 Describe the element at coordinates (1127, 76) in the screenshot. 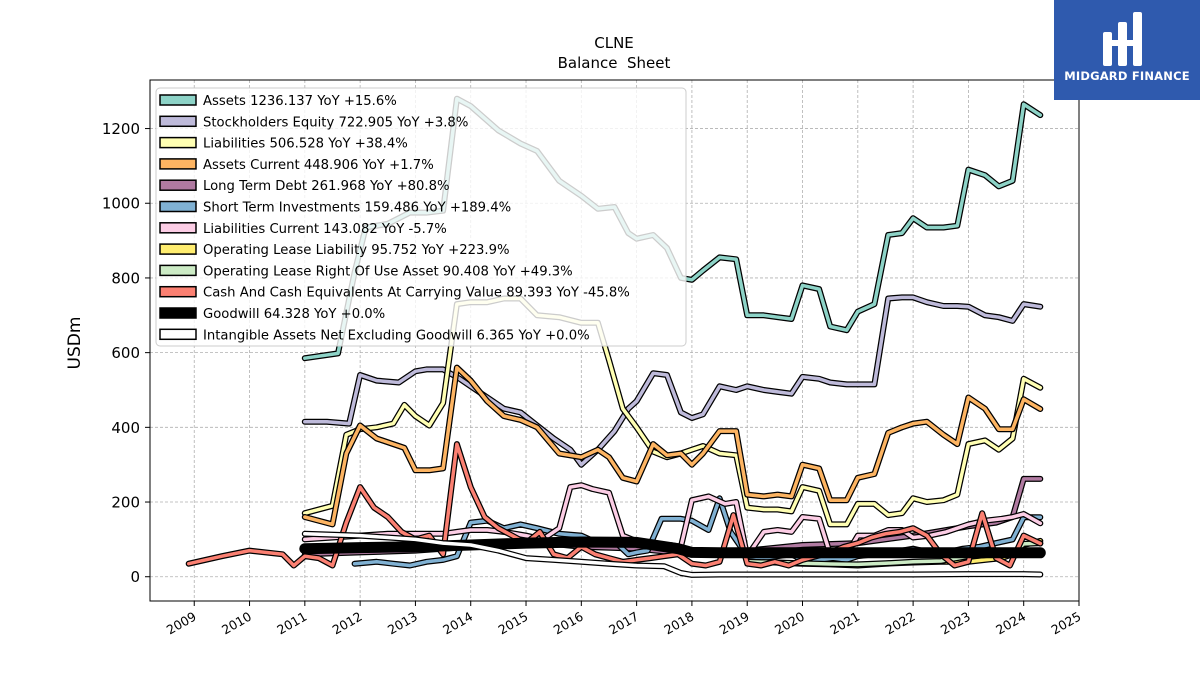

I see `brand-name: MIDGARD FINANCE` at that location.